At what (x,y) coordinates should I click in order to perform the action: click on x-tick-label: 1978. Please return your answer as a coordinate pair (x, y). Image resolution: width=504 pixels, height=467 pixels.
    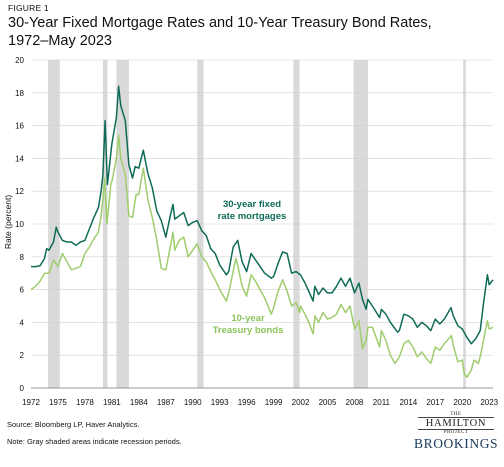
    Looking at the image, I should click on (85, 402).